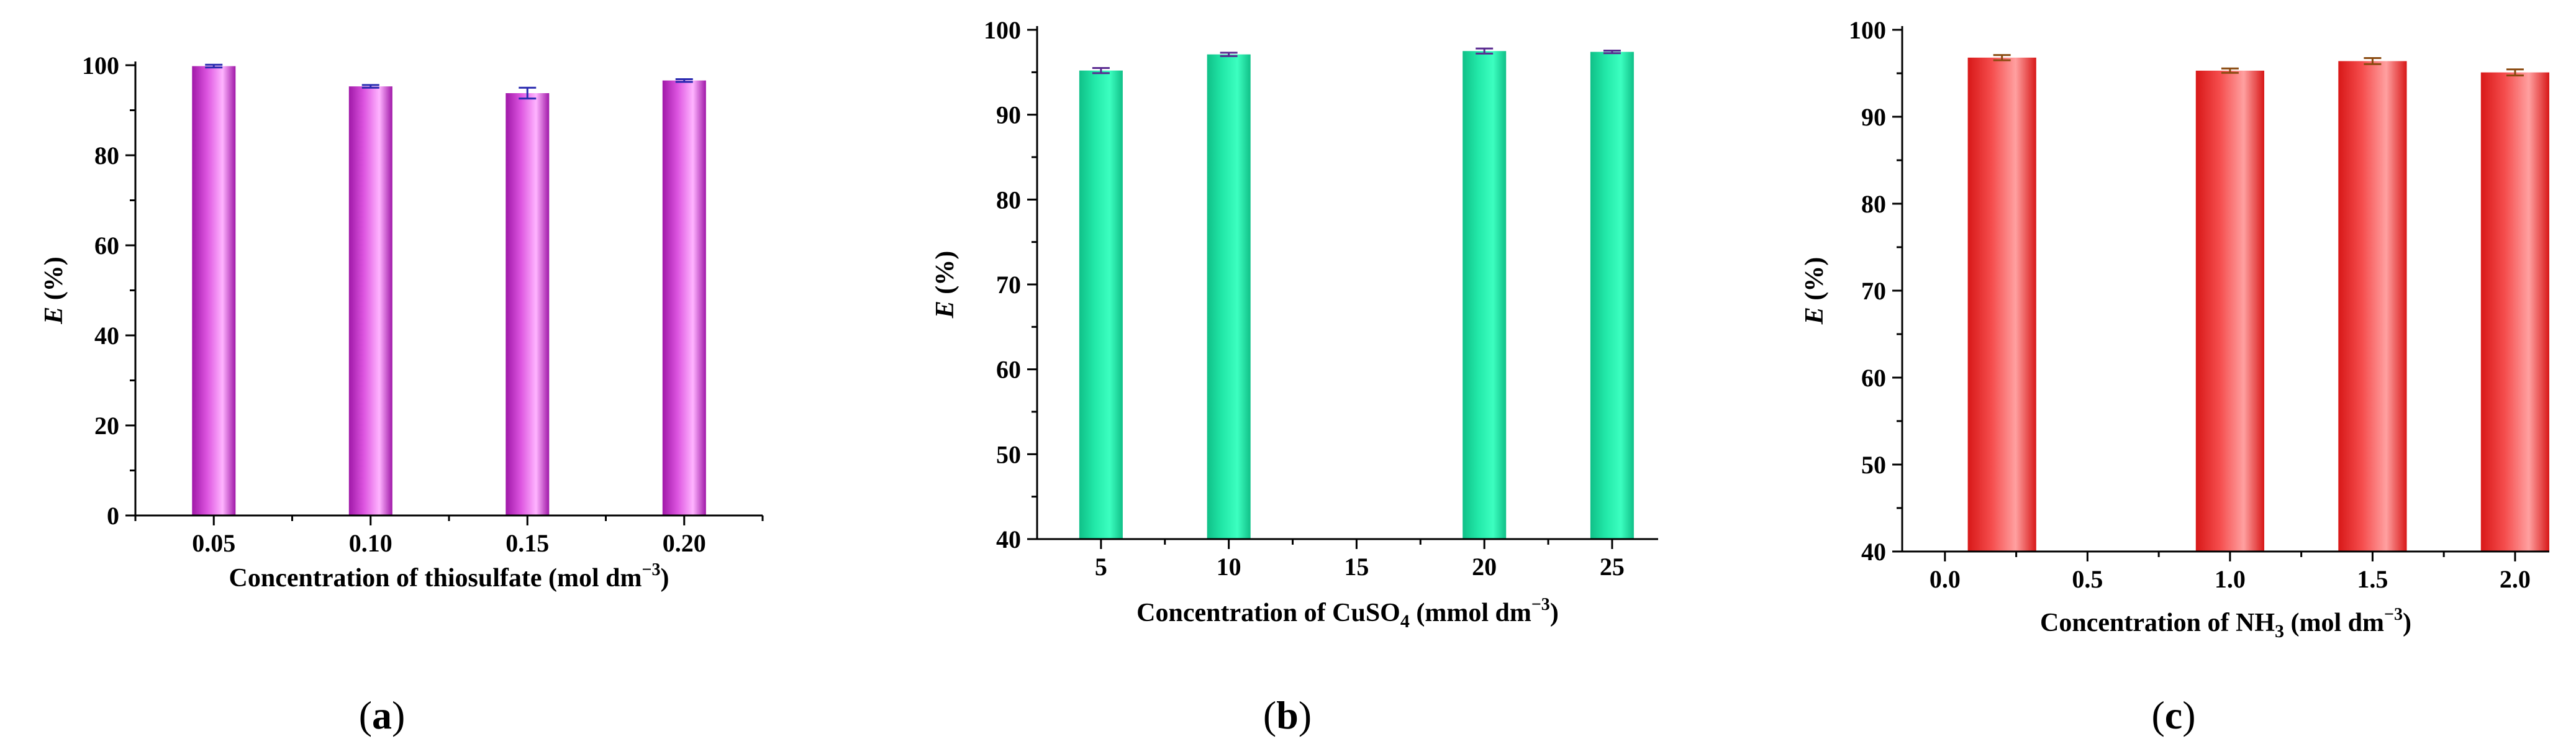 The height and width of the screenshot is (749, 2576). What do you see at coordinates (1229, 567) in the screenshot?
I see `x-tick-label-b: 10` at bounding box center [1229, 567].